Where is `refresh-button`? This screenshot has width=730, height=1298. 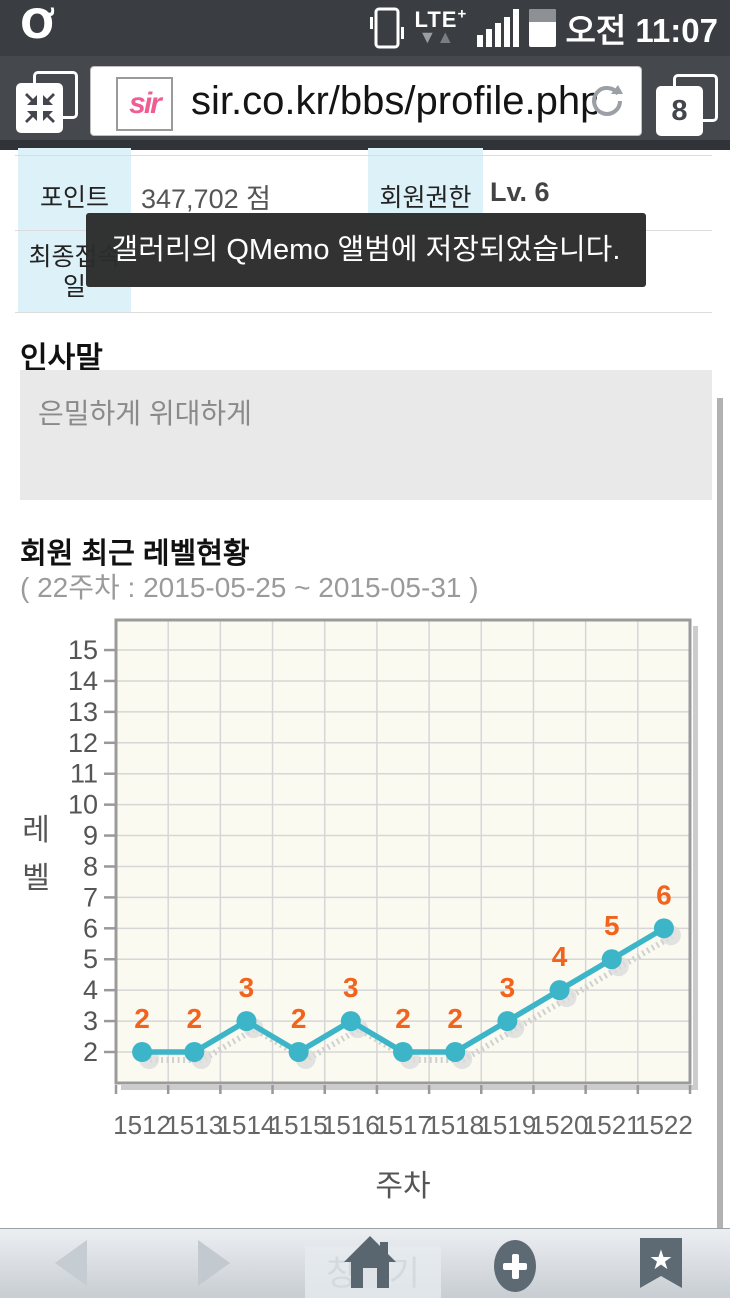
refresh-button is located at coordinates (607, 101).